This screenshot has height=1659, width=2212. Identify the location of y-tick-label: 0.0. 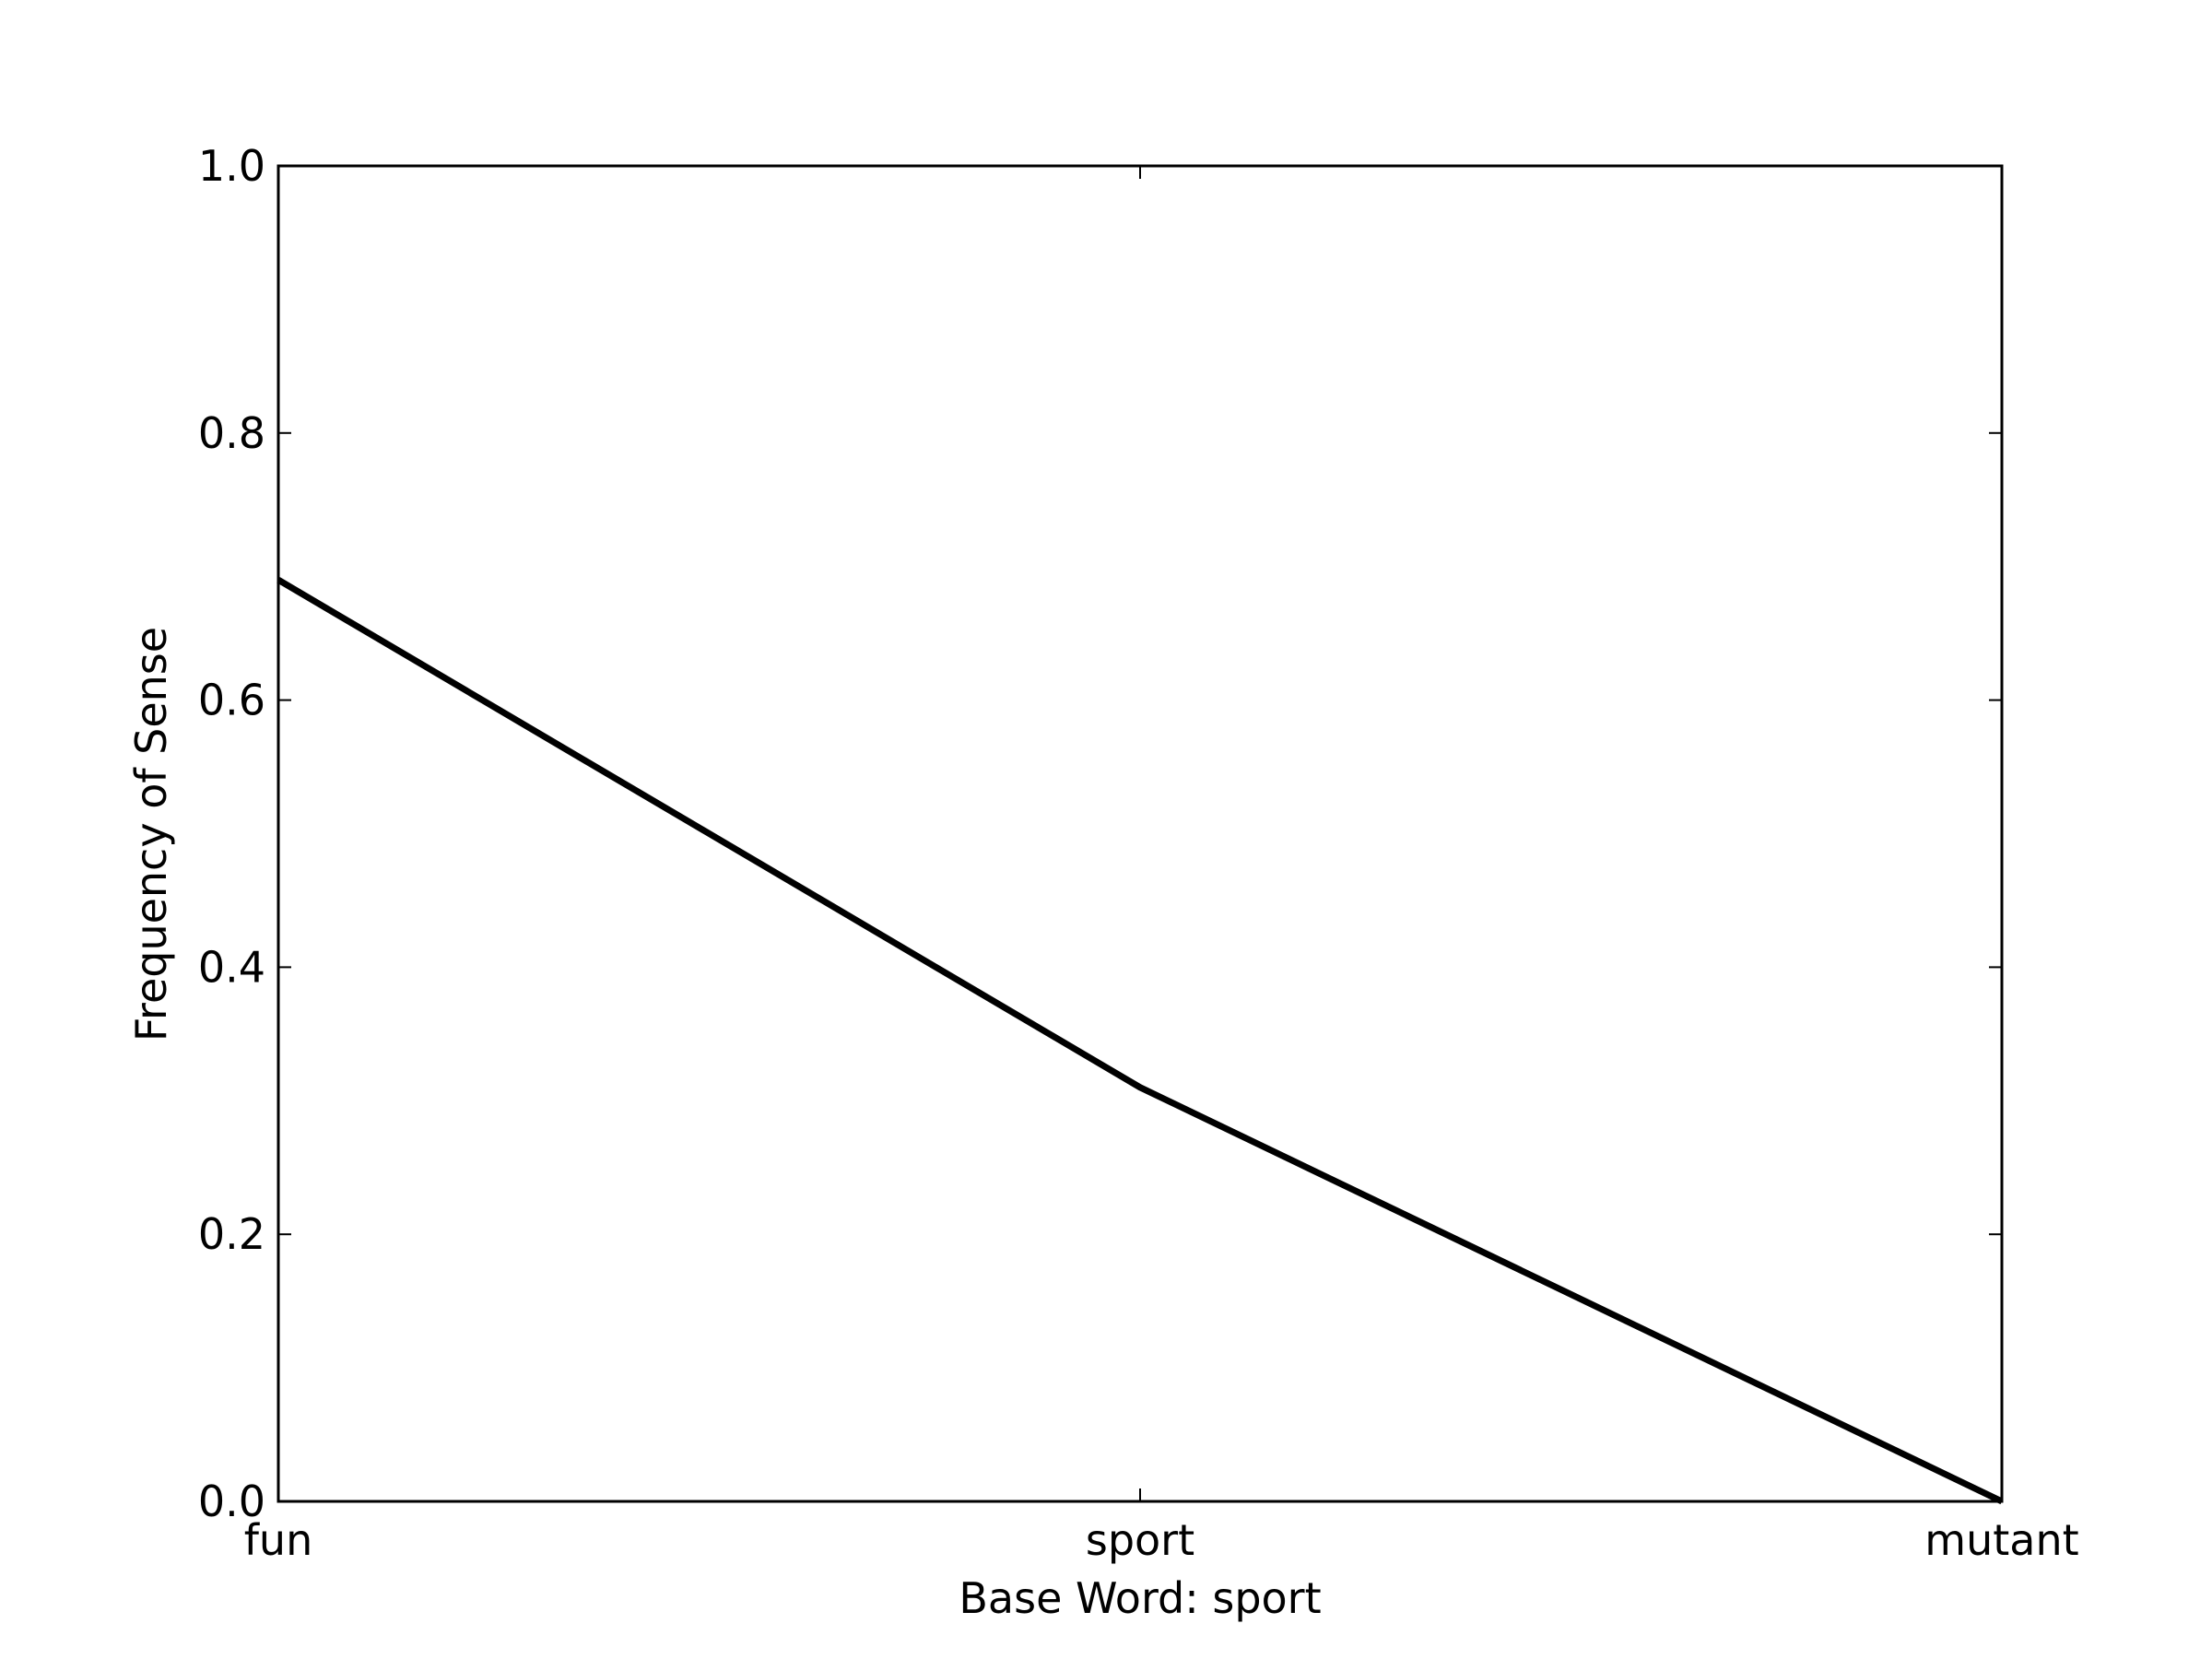
(231, 1501).